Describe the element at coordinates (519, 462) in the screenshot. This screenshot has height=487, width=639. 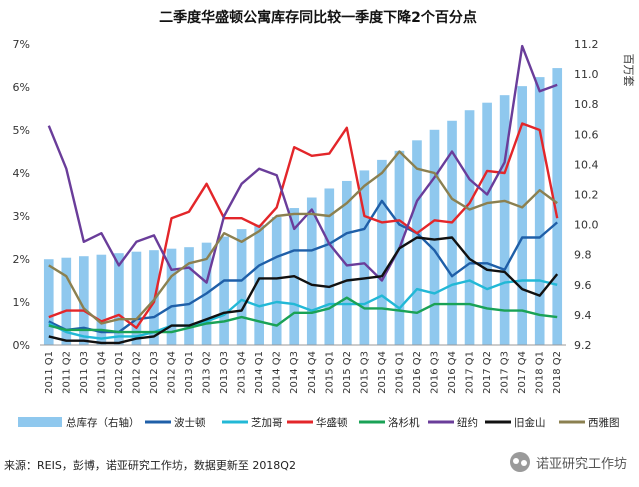
I see `wechat-icon` at that location.